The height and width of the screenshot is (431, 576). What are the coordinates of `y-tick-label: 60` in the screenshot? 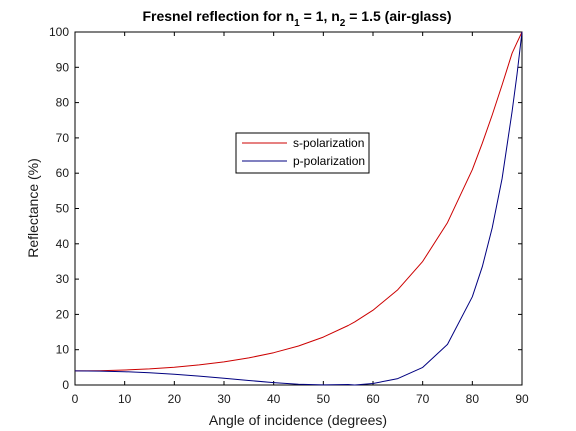 It's located at (63, 173).